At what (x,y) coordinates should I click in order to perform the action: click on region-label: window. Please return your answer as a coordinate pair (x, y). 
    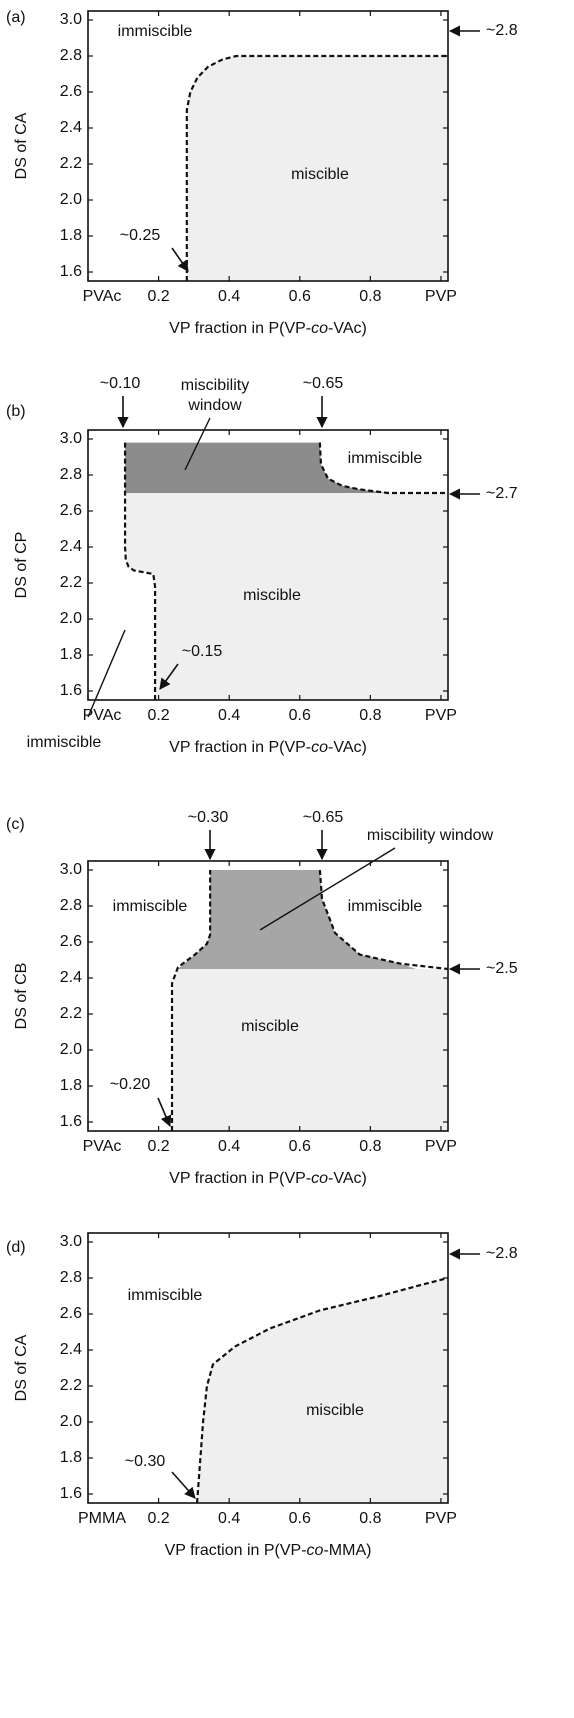
    Looking at the image, I should click on (214, 405).